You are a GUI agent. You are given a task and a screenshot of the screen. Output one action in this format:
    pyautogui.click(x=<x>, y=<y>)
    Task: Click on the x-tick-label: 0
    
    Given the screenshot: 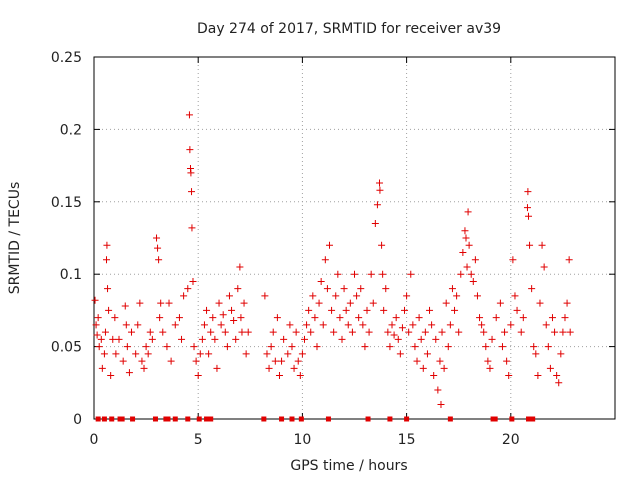 What is the action you would take?
    pyautogui.click(x=94, y=440)
    